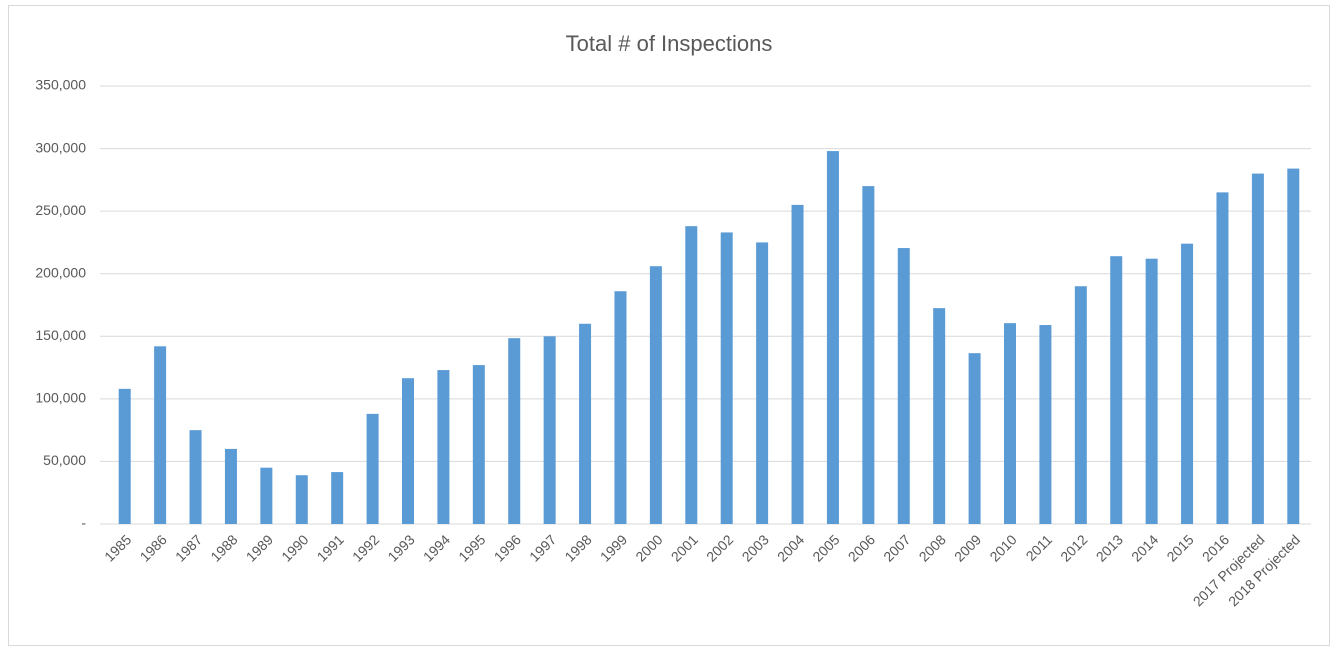  Describe the element at coordinates (60, 210) in the screenshot. I see `y-tick-label: 250,000` at that location.